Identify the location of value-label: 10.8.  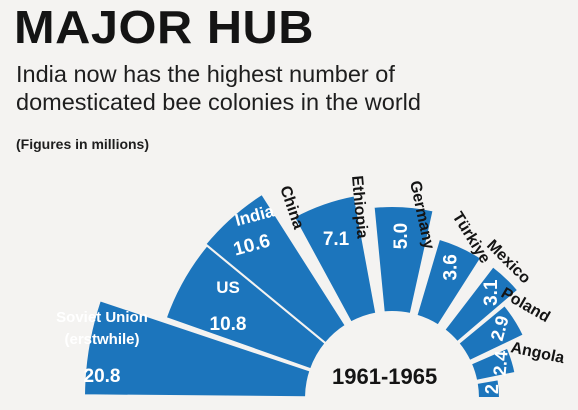
(228, 324).